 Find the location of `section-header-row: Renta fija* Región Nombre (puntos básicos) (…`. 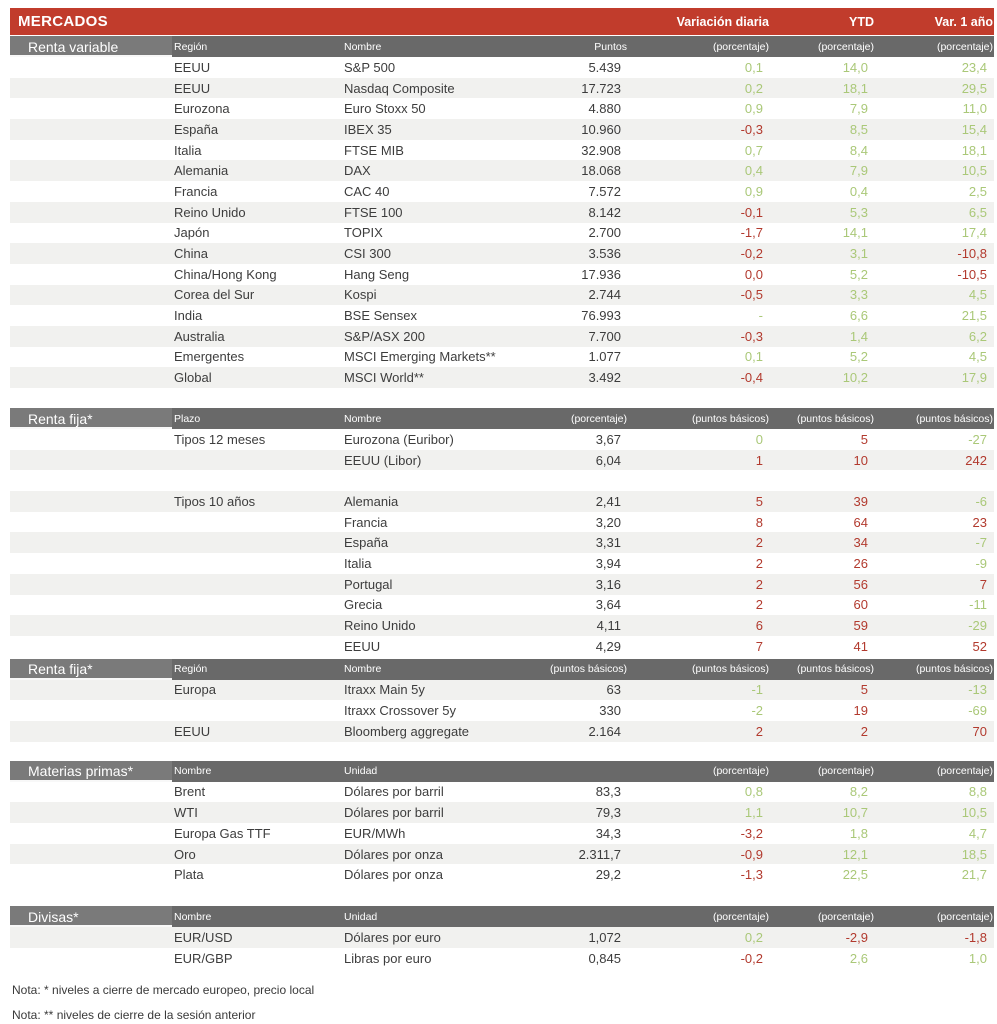

section-header-row: Renta fija* Región Nombre (puntos básicos) (… is located at coordinates (502, 669).